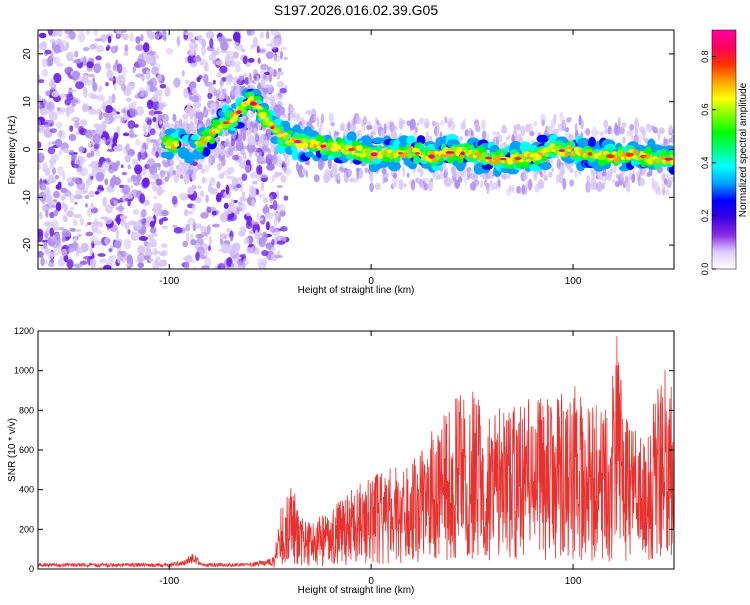  What do you see at coordinates (705, 109) in the screenshot?
I see `colorbar-tick-label: 0.6` at bounding box center [705, 109].